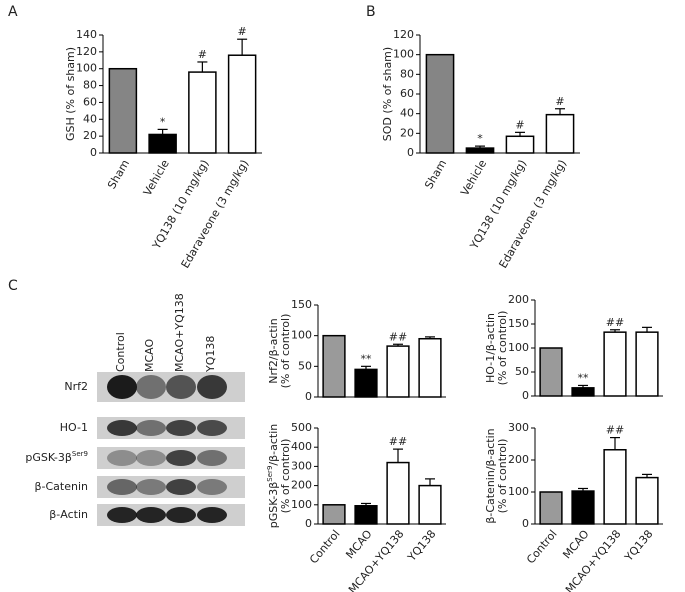  I want to click on panel-label: A, so click(13, 12).